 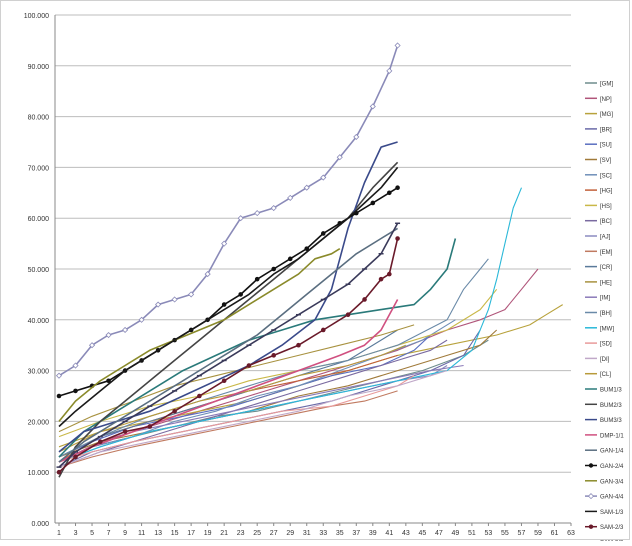 I want to click on x-tick-label: 17, so click(x=191, y=533).